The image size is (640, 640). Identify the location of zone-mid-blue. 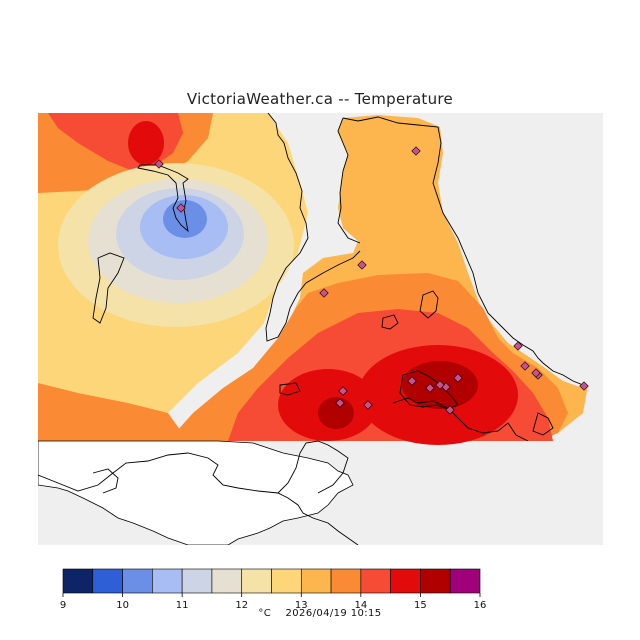
(185, 219).